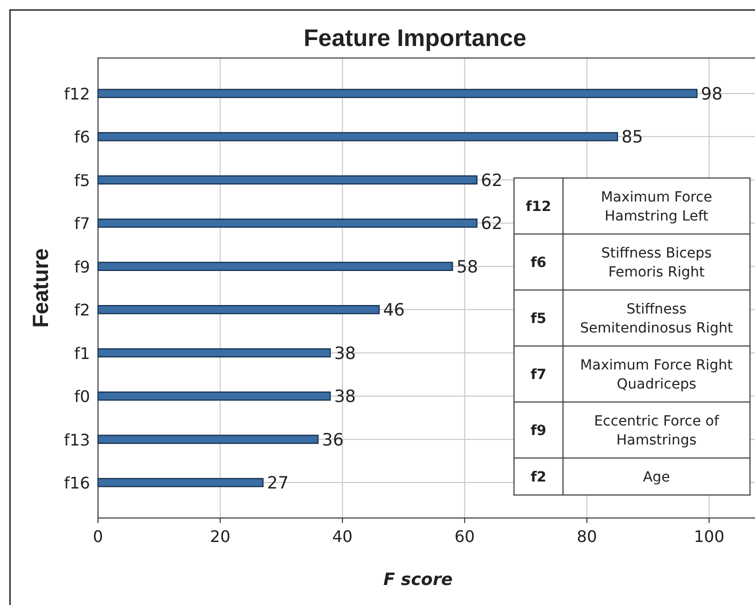 The height and width of the screenshot is (605, 755). Describe the element at coordinates (464, 536) in the screenshot. I see `x-tick-label: 60` at that location.